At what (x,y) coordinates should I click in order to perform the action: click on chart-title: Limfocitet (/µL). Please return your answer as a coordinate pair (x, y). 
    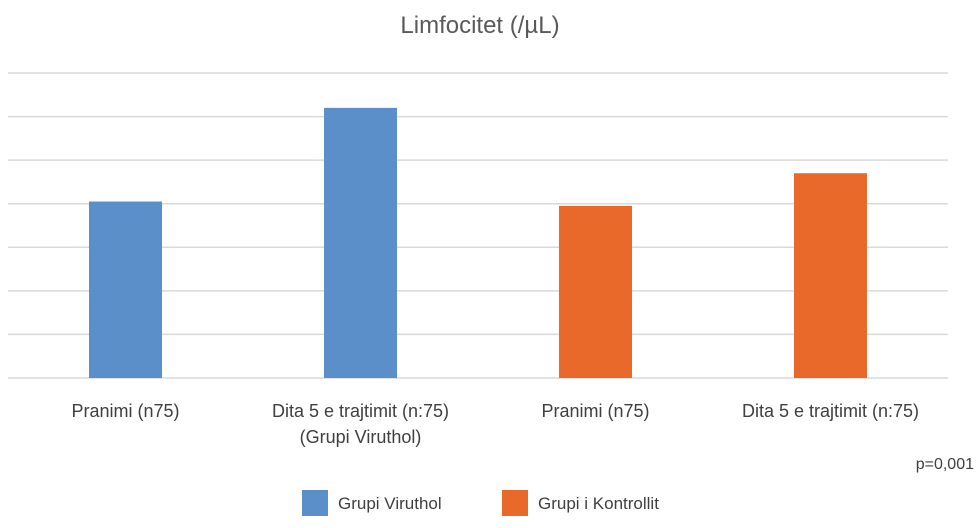
    Looking at the image, I should click on (479, 25).